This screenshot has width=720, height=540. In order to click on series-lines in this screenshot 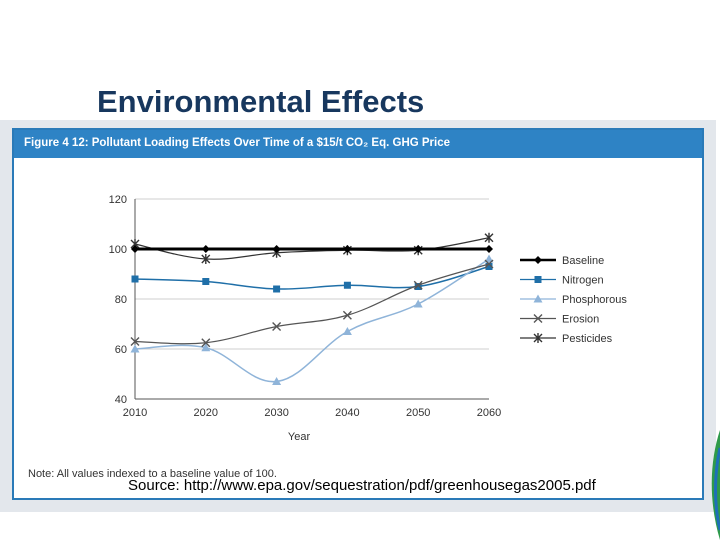, I will do `click(312, 308)`.